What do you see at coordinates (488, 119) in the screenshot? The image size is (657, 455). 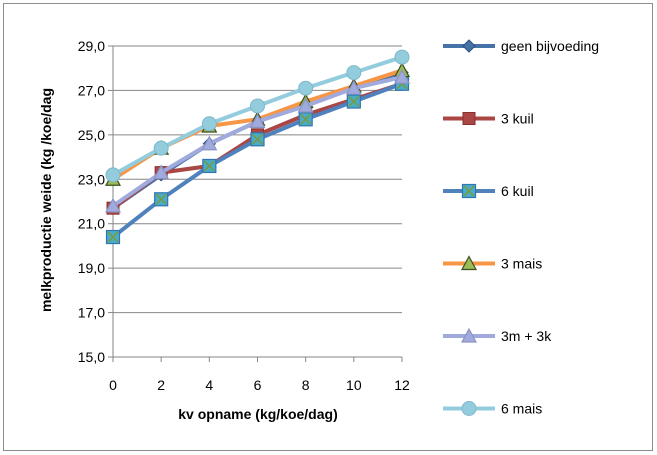 I see `legend-item: 3 kuil` at bounding box center [488, 119].